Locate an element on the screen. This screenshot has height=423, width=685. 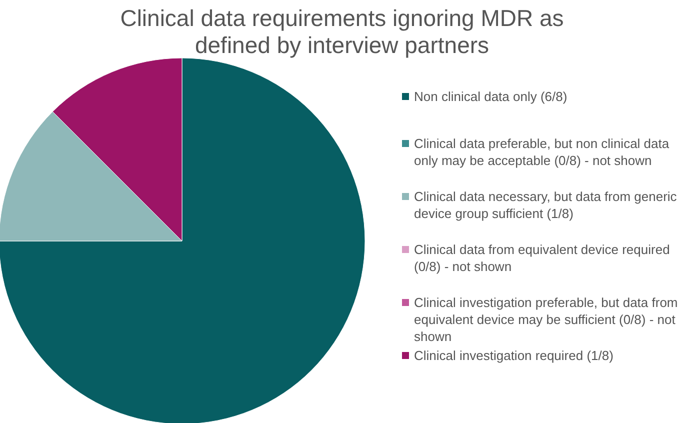
legend-label: Clinical data necessary, but data from generic device group sufficient (1/8) is located at coordinates (546, 205).